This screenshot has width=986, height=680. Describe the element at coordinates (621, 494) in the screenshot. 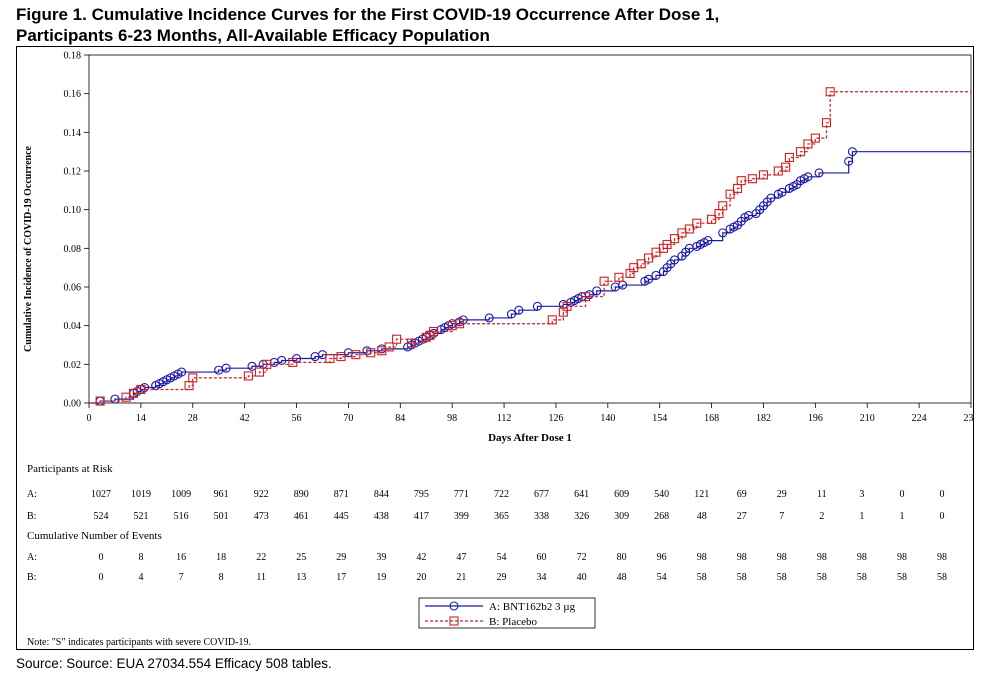

I see `at-risk-row-a-value: 609` at that location.